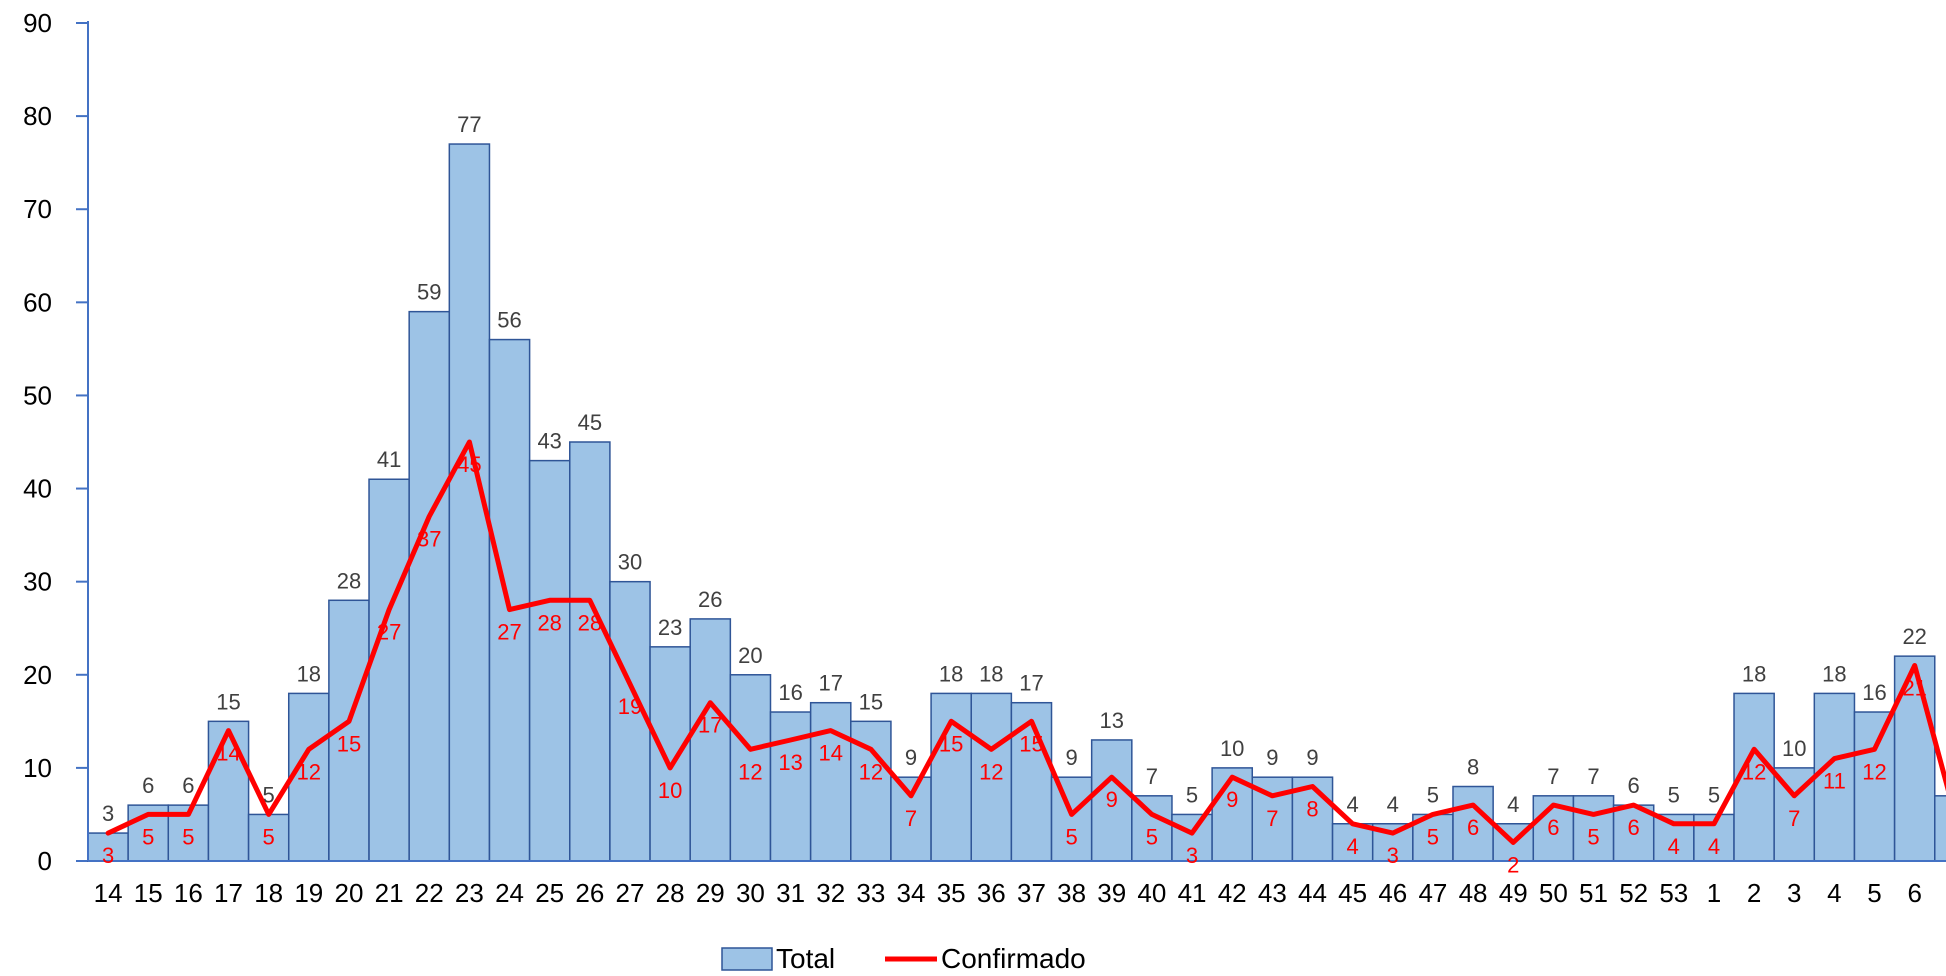  Describe the element at coordinates (37, 23) in the screenshot. I see `y-tick-label: 90` at that location.